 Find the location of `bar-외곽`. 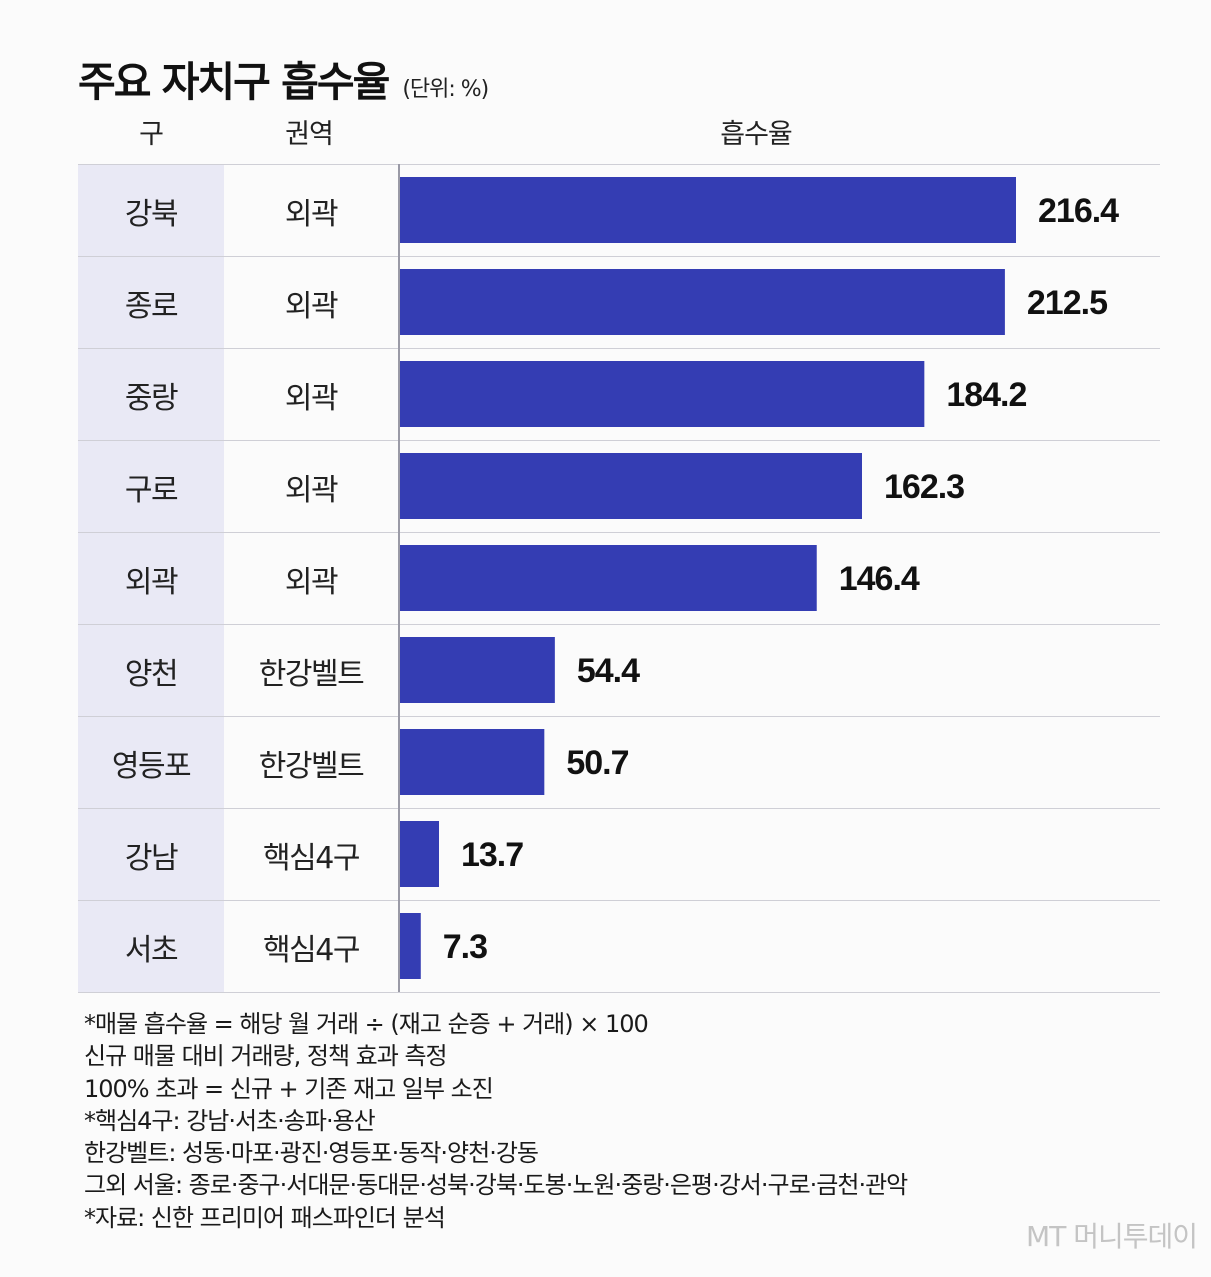

bar-외곽 is located at coordinates (608, 578).